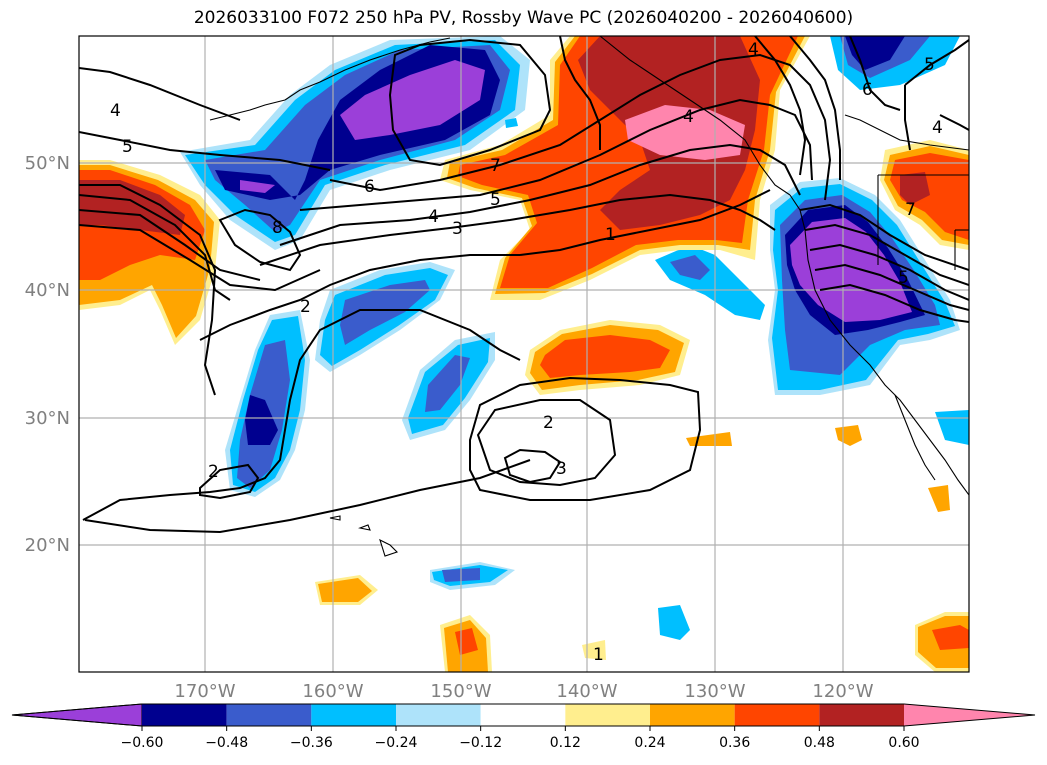 This screenshot has height=765, width=1047. What do you see at coordinates (714, 691) in the screenshot?
I see `lon-label: 130°W` at bounding box center [714, 691].